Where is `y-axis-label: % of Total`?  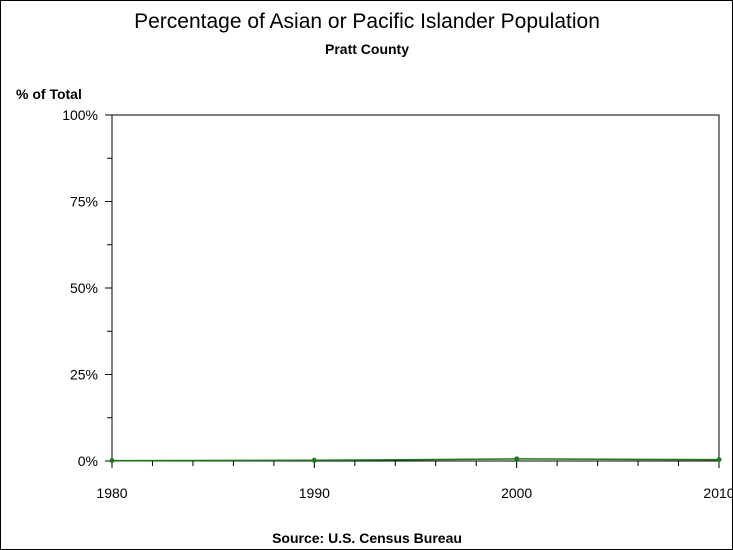 y-axis-label: % of Total is located at coordinates (49, 94).